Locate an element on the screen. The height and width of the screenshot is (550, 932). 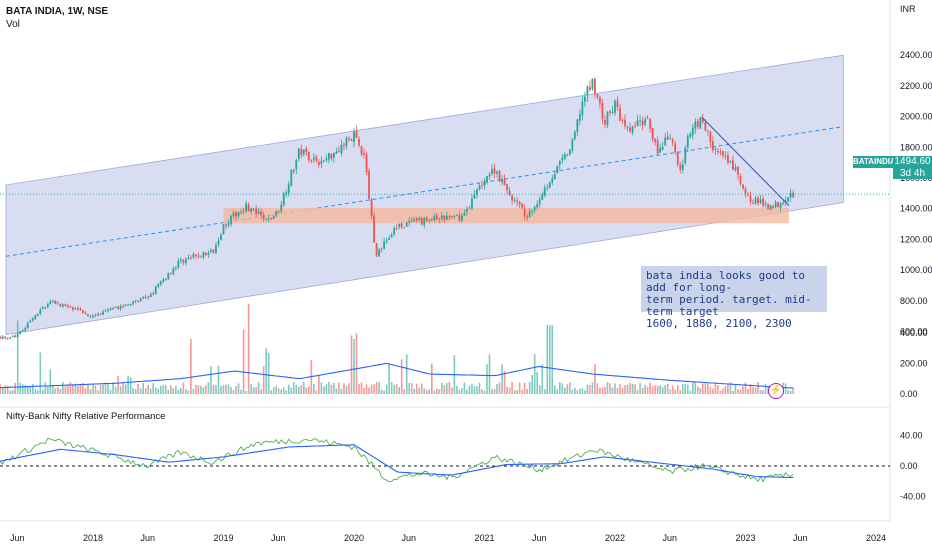
price-symbol-badge: BATAINDIA is located at coordinates (874, 162).